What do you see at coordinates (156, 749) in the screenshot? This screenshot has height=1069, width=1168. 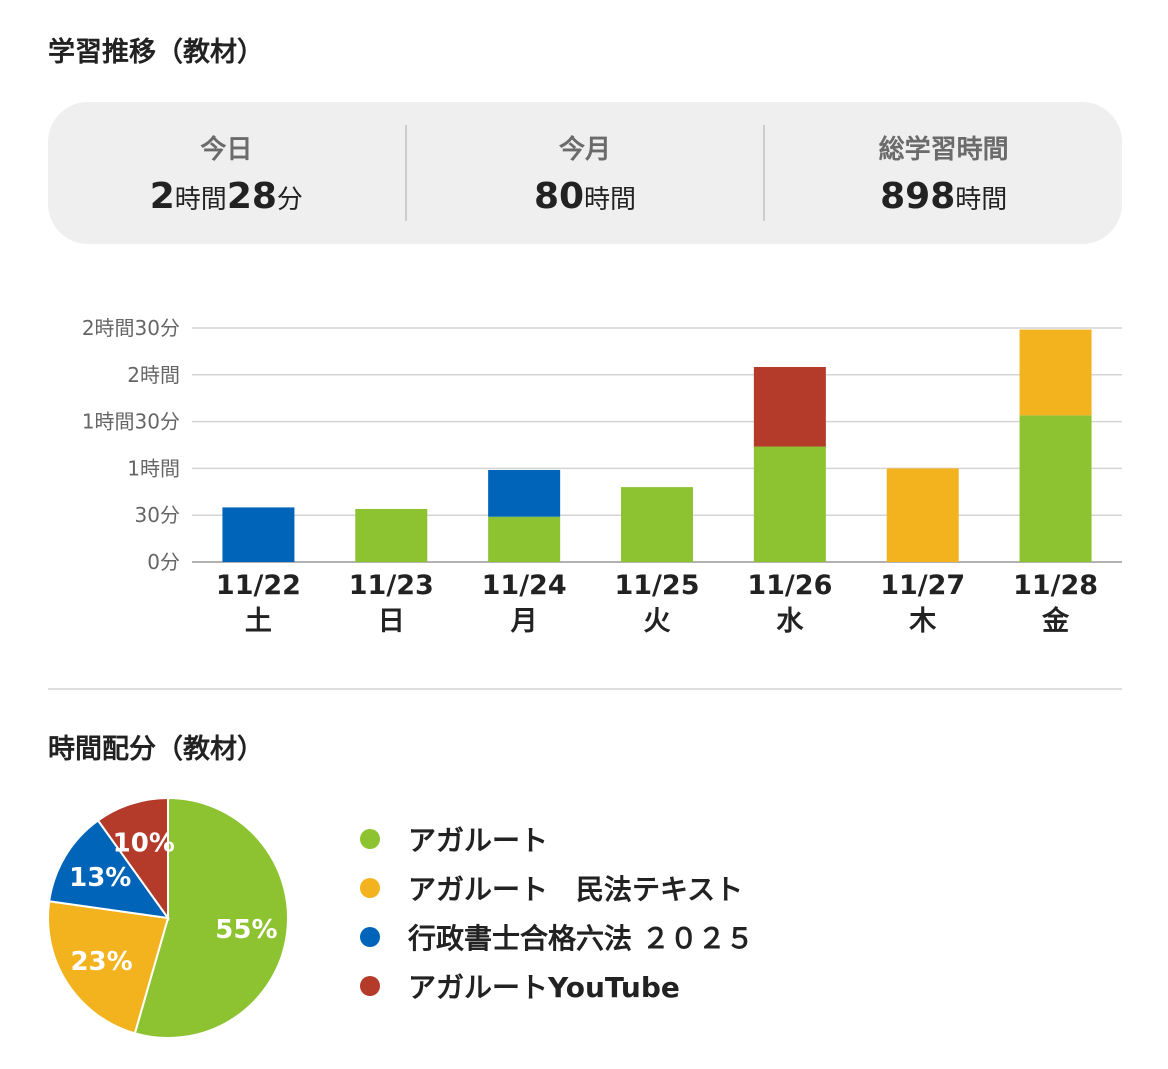 I see `allocation-title: 時間配分（教材）` at bounding box center [156, 749].